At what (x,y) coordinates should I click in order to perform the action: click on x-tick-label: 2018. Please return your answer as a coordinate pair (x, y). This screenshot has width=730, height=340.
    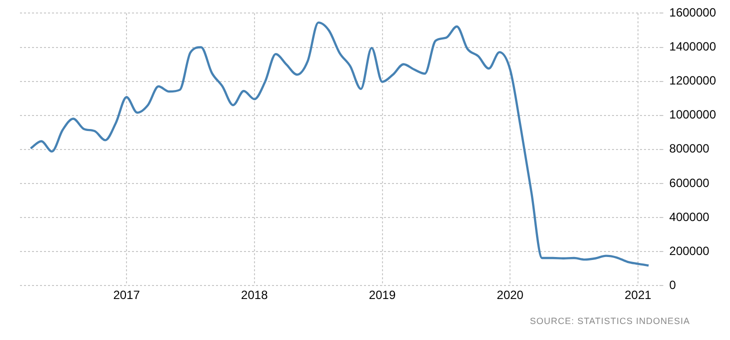
    Looking at the image, I should click on (254, 295).